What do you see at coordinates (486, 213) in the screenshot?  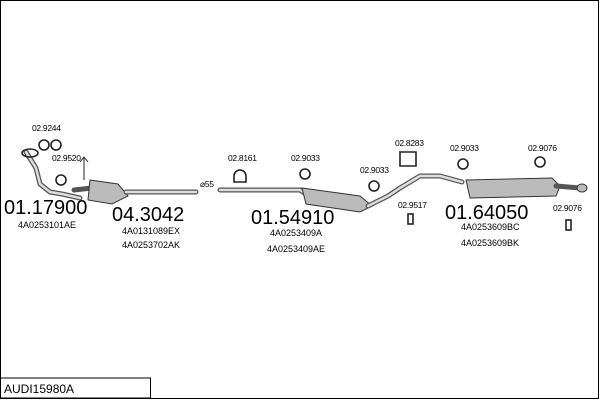 I see `part-number: 01.64050` at bounding box center [486, 213].